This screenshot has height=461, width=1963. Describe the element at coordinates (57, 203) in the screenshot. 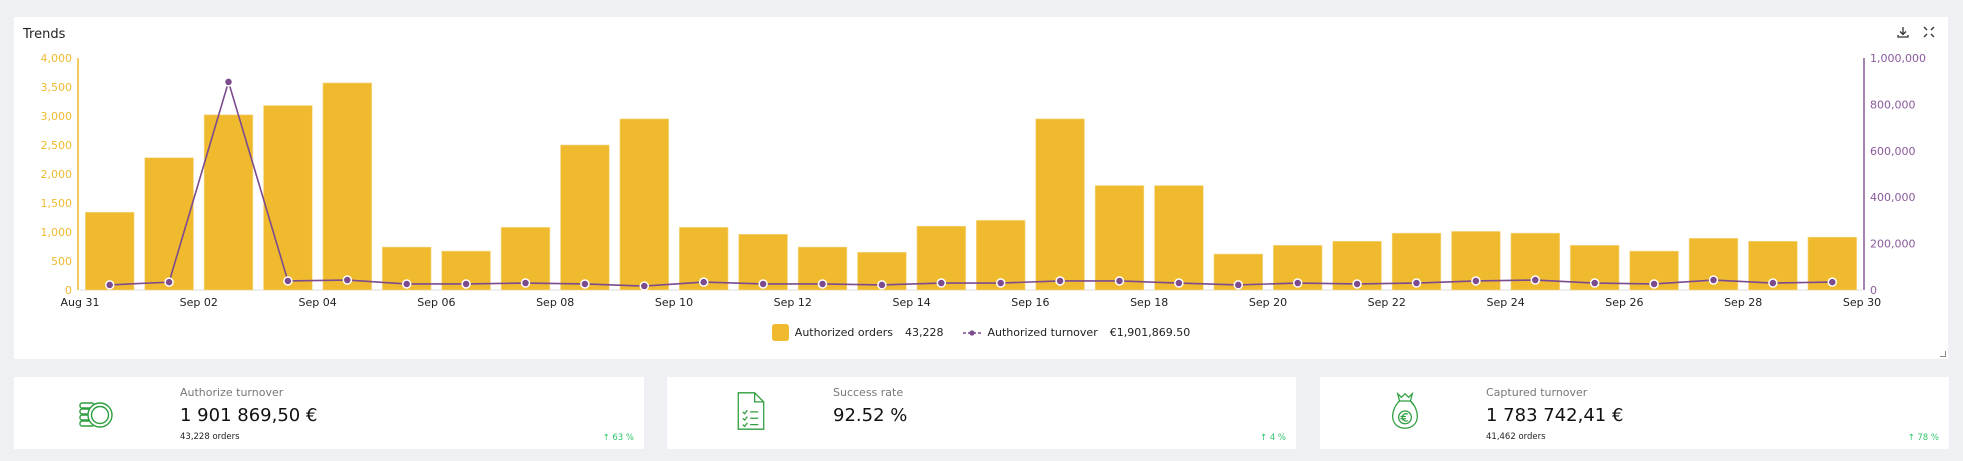

I see `y-left-tick-label: 1,500` at that location.